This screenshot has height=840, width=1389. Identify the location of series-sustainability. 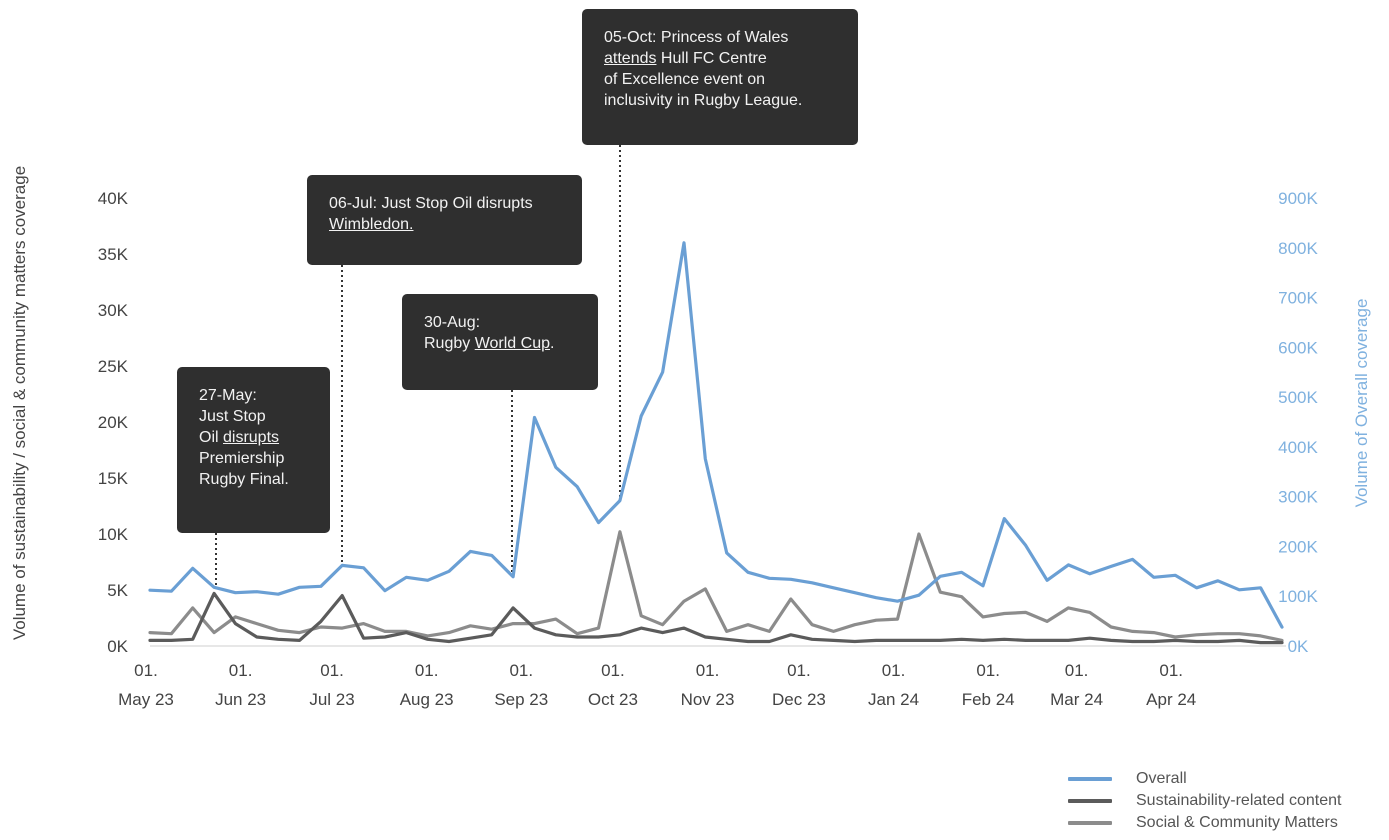
(716, 618).